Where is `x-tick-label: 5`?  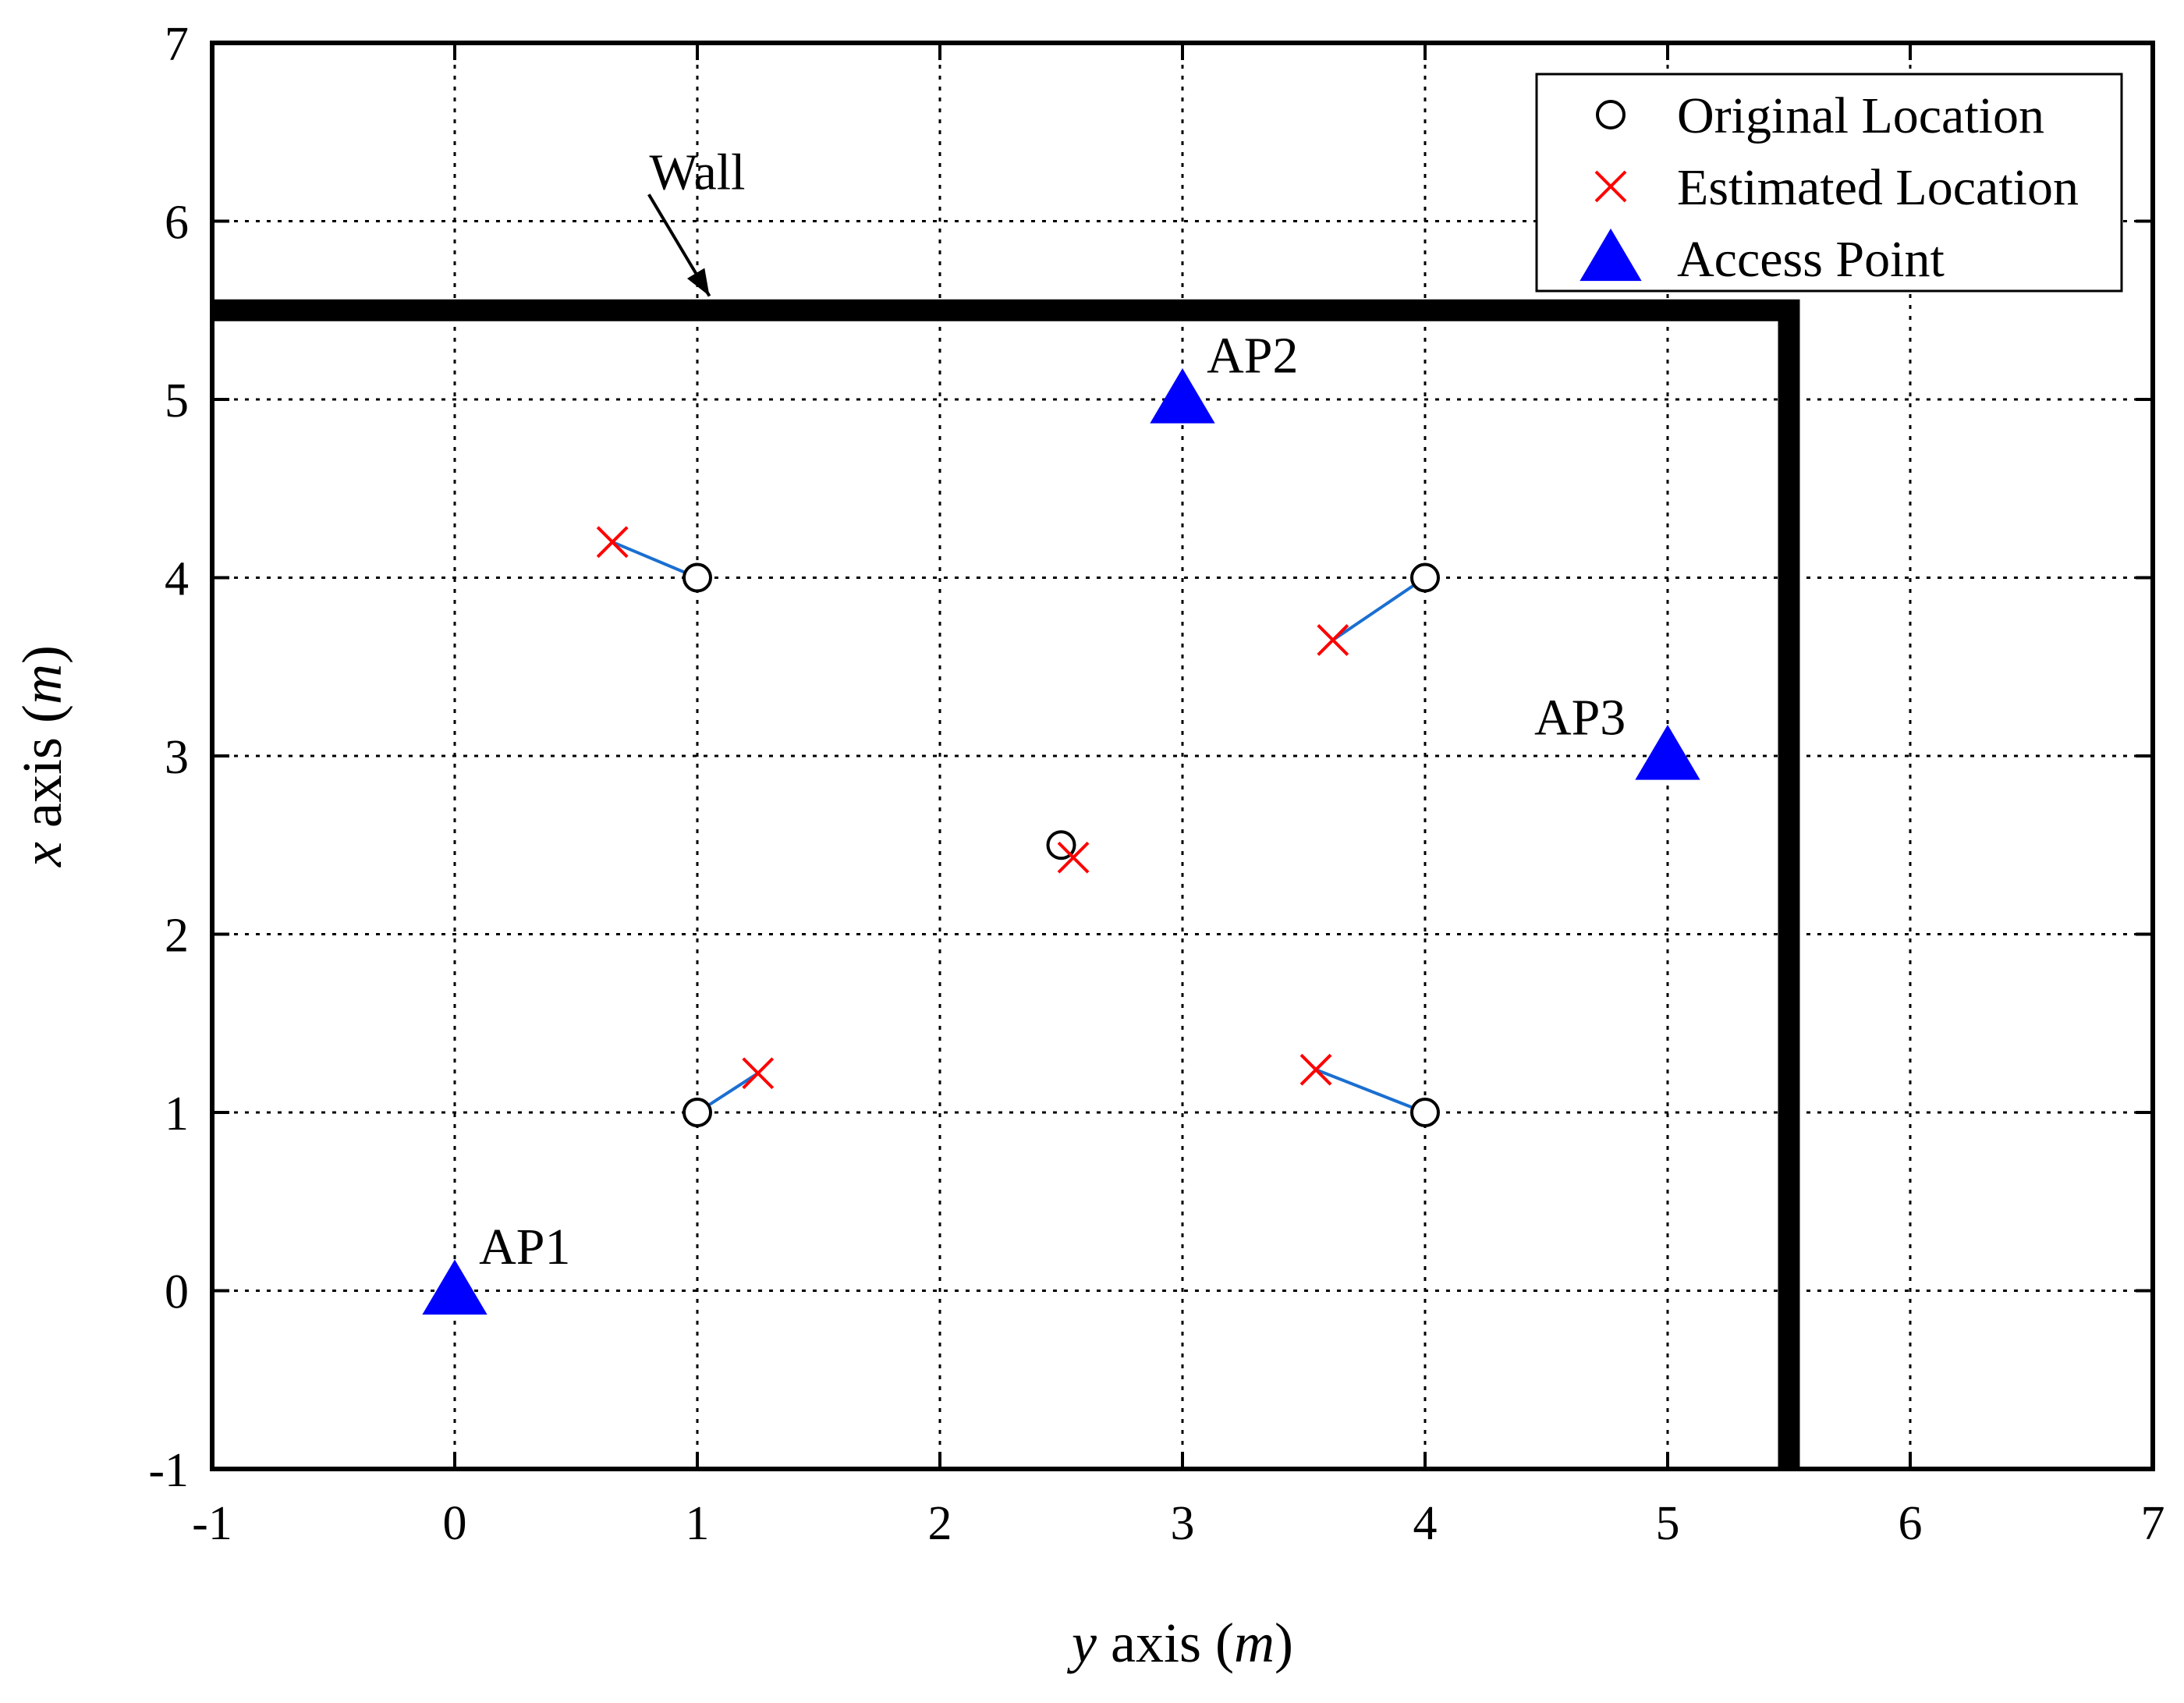 x-tick-label: 5 is located at coordinates (1668, 1524).